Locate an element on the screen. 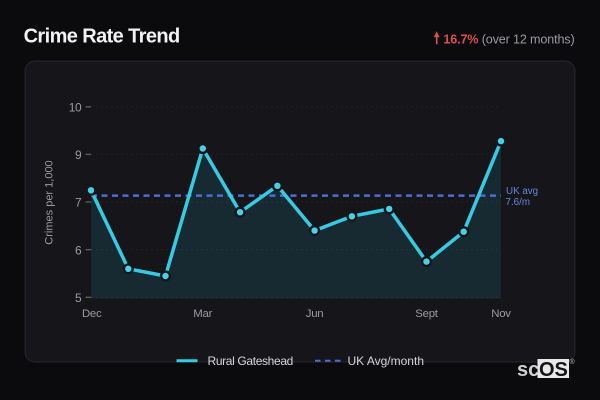 The image size is (600, 400). svg-text: Crimes per 1,000 is located at coordinates (49, 202).